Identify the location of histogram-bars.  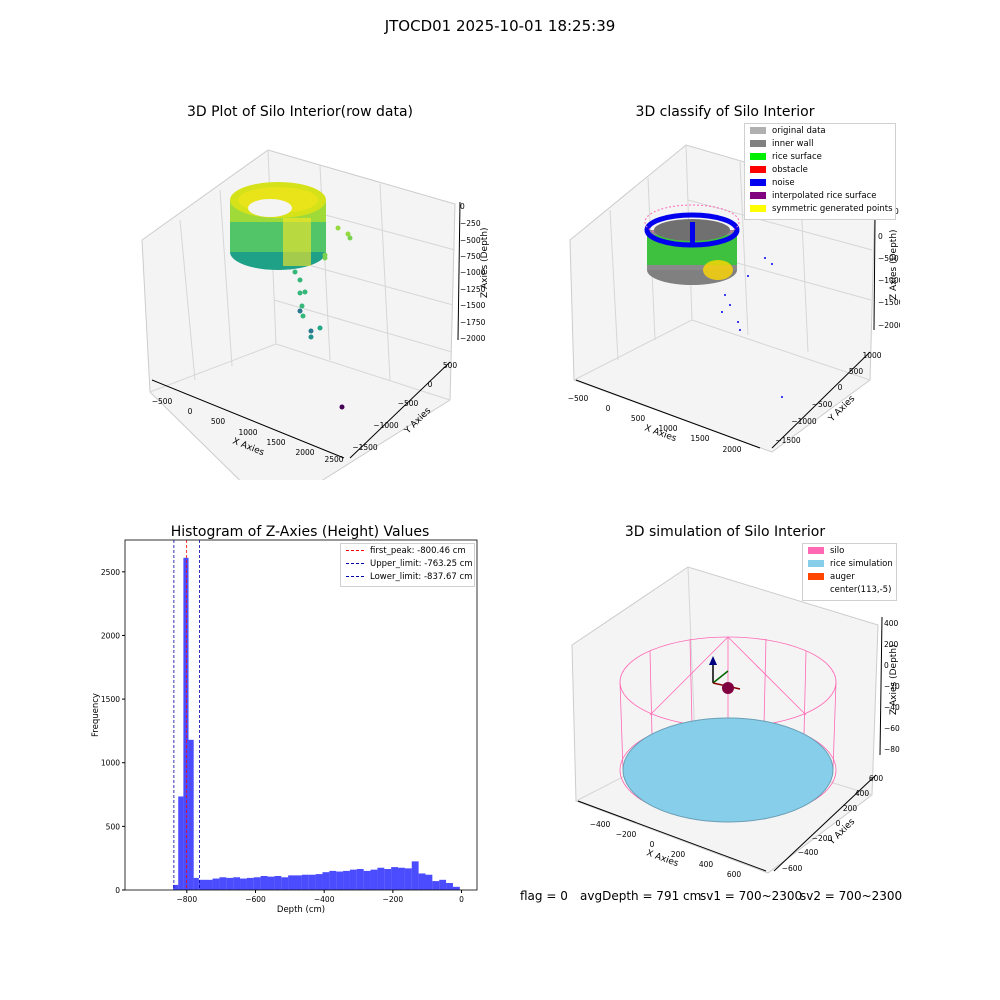
(316, 723).